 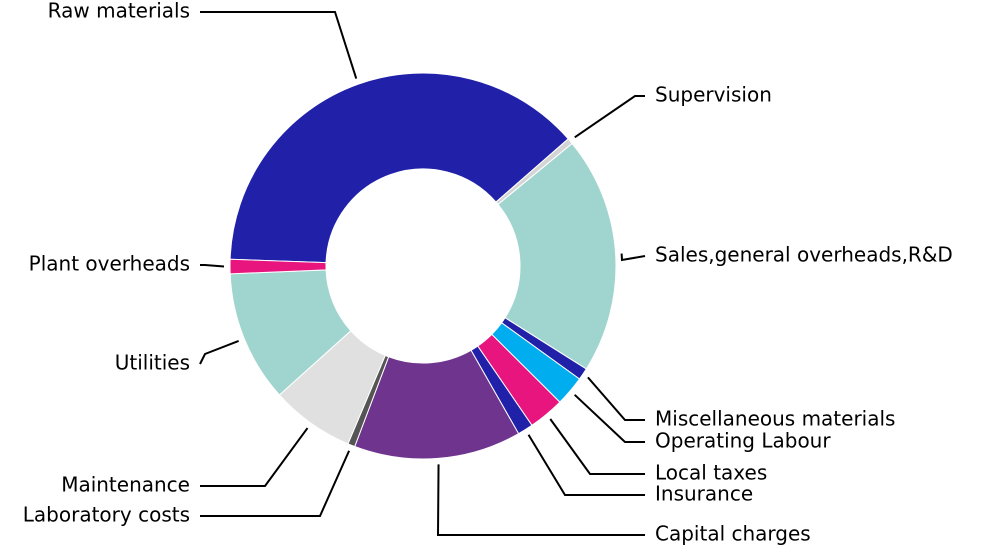 What do you see at coordinates (775, 419) in the screenshot?
I see `segment-label: Miscellaneous materials` at bounding box center [775, 419].